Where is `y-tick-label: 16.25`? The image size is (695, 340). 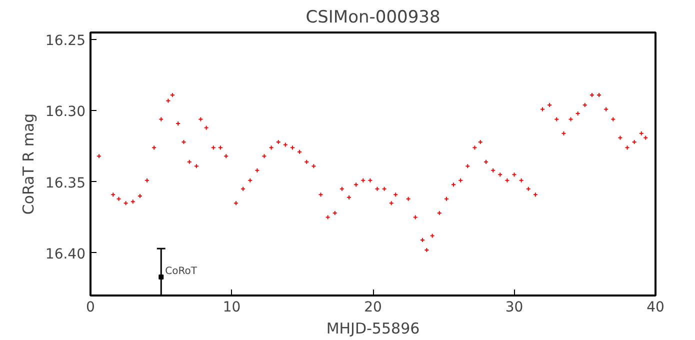 y-tick-label: 16.25 is located at coordinates (65, 41).